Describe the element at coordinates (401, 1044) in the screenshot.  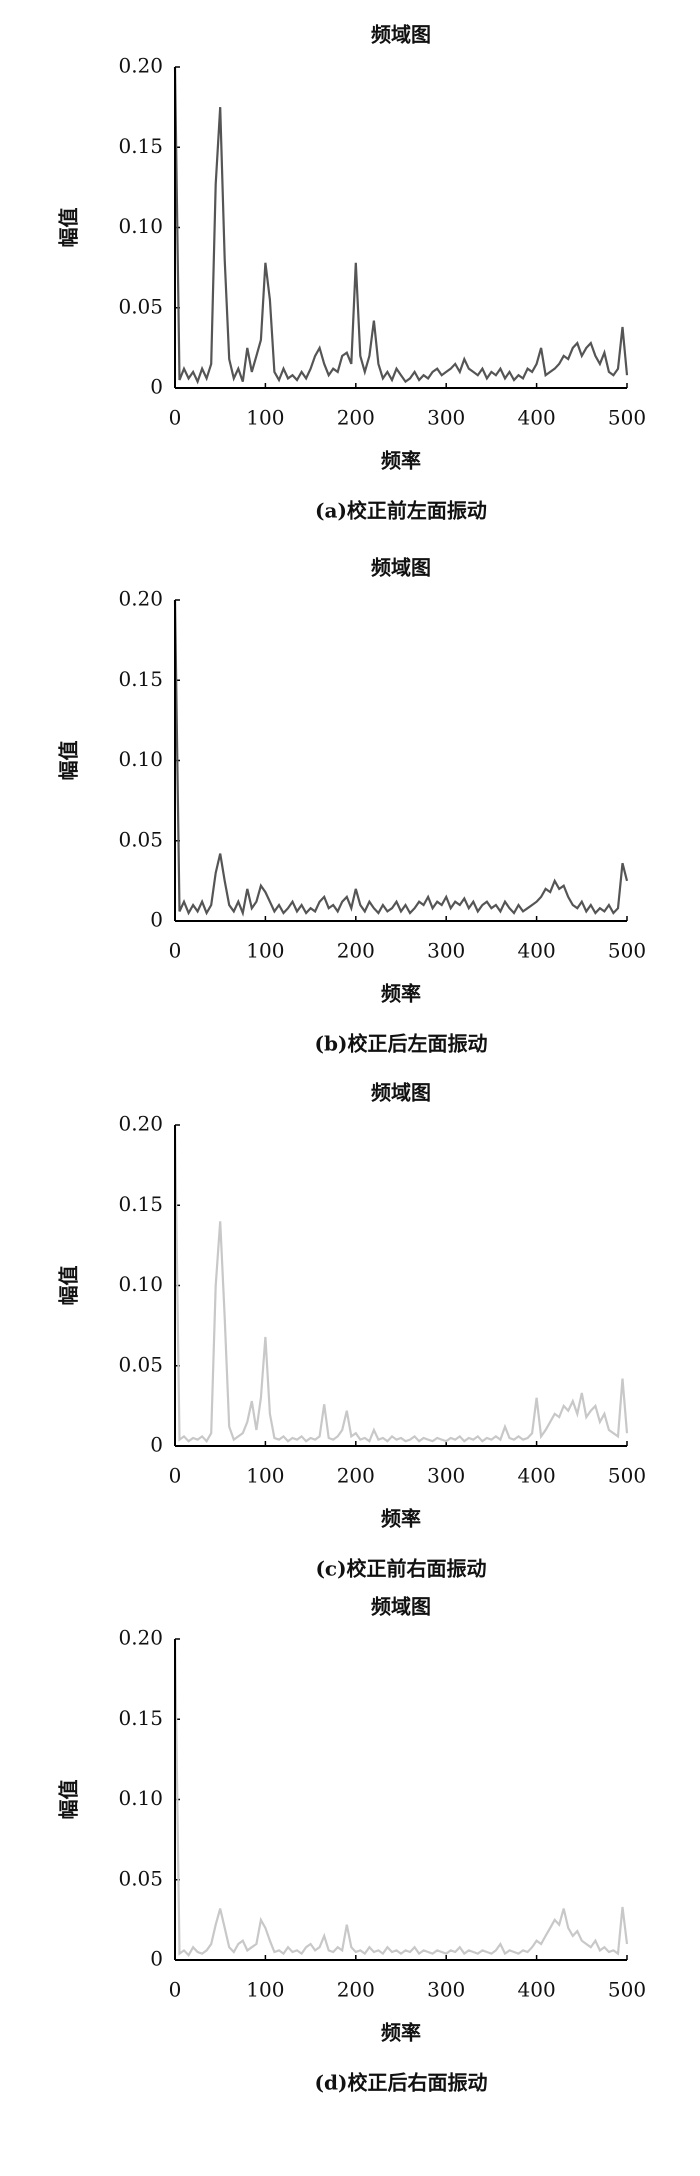
I see `caption: (b)校正后左面振动` at that location.